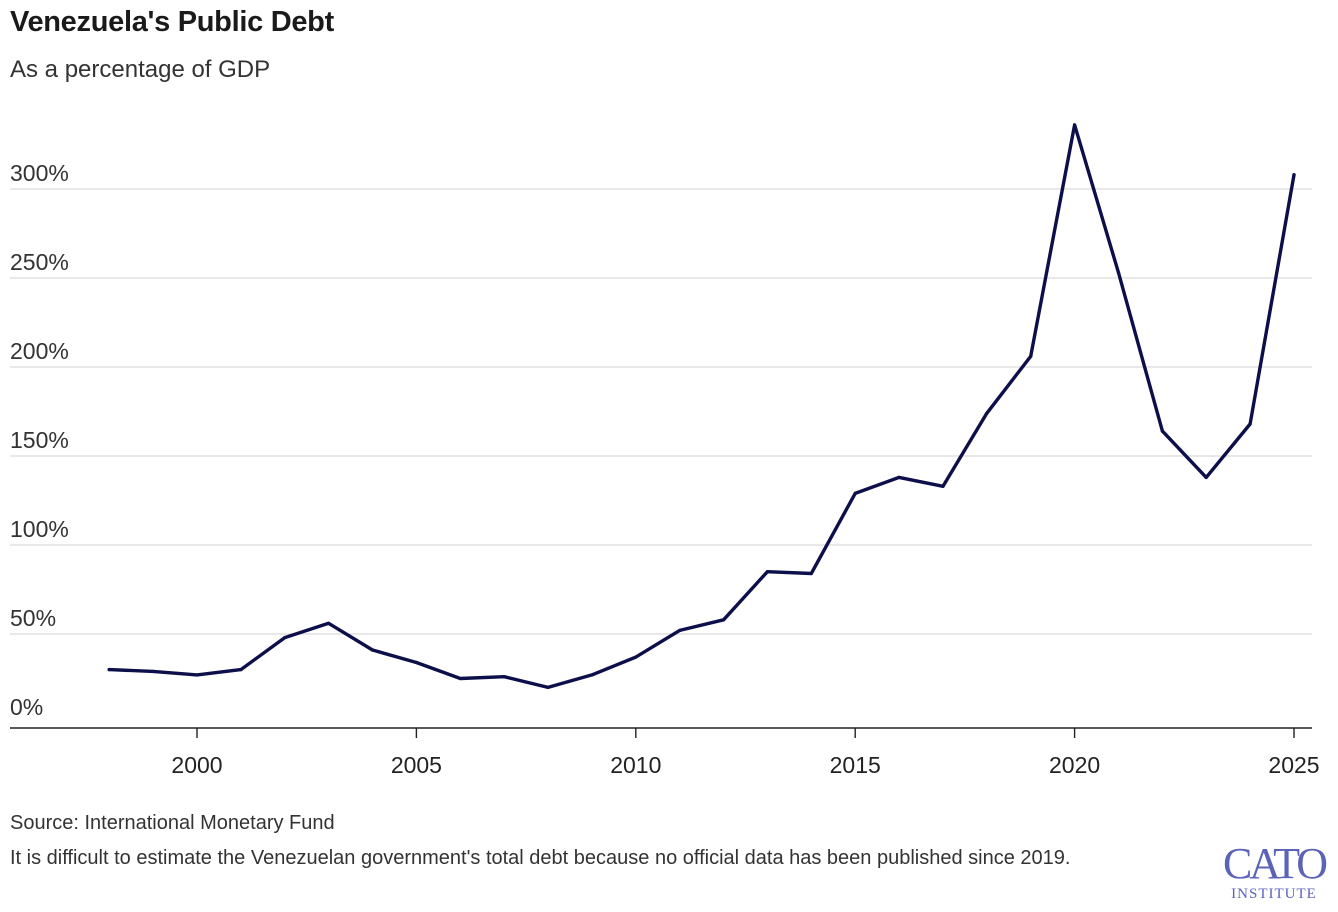  I want to click on x-axis: 2000 2005 2010 2015 2020 2025, so click(665, 752).